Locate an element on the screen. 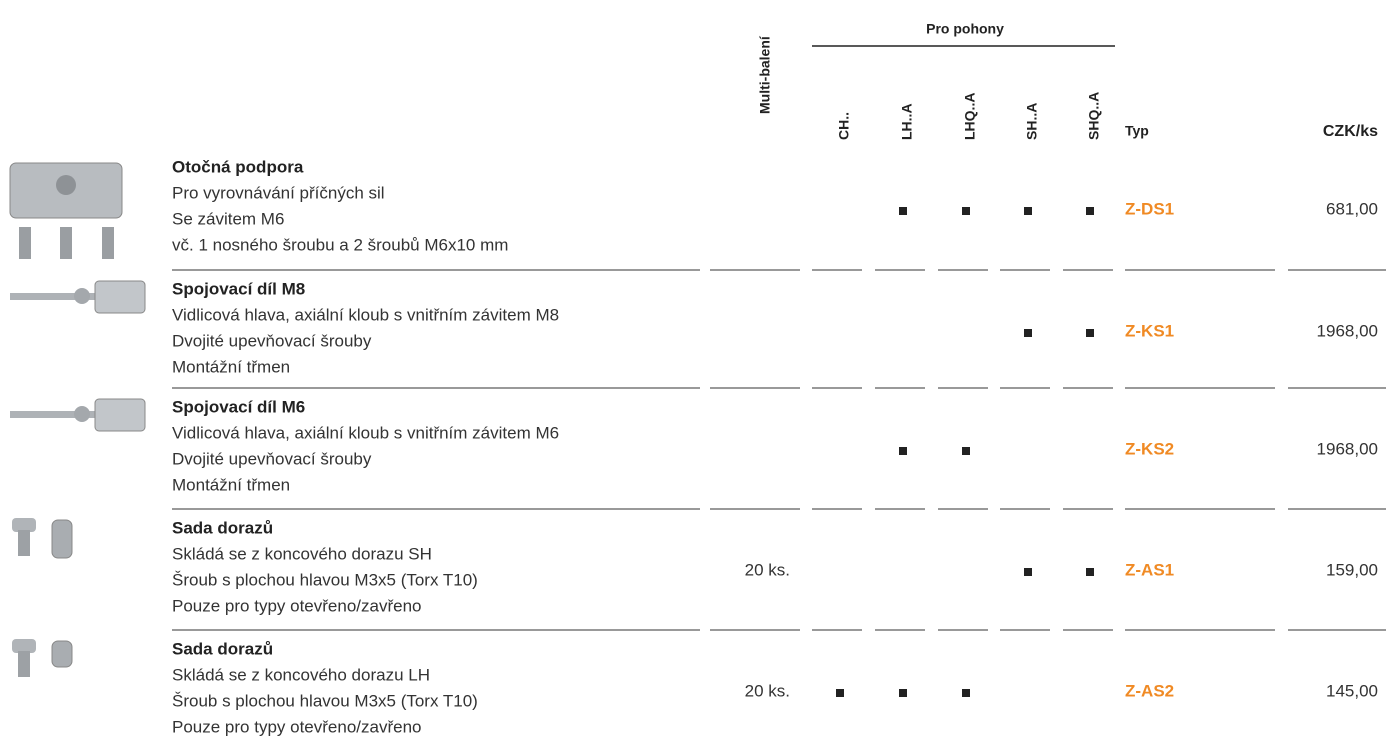 Image resolution: width=1386 pixels, height=747 pixels. group-header: Pro pohony is located at coordinates (965, 29).